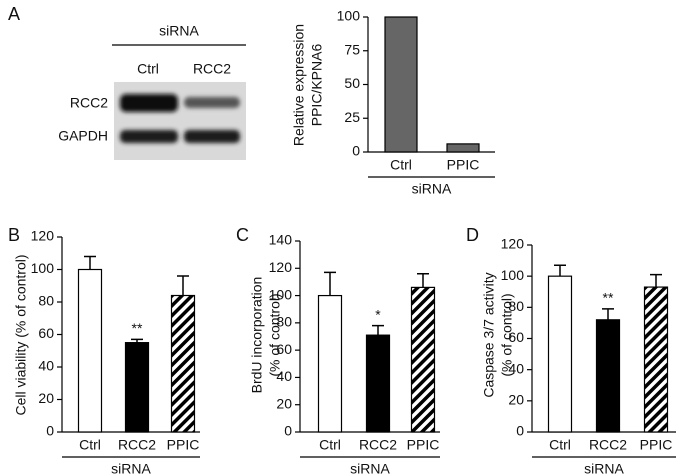 This screenshot has height=476, width=685. Describe the element at coordinates (21, 334) in the screenshot. I see `y-axis-label: Cell viability (% of control)` at that location.